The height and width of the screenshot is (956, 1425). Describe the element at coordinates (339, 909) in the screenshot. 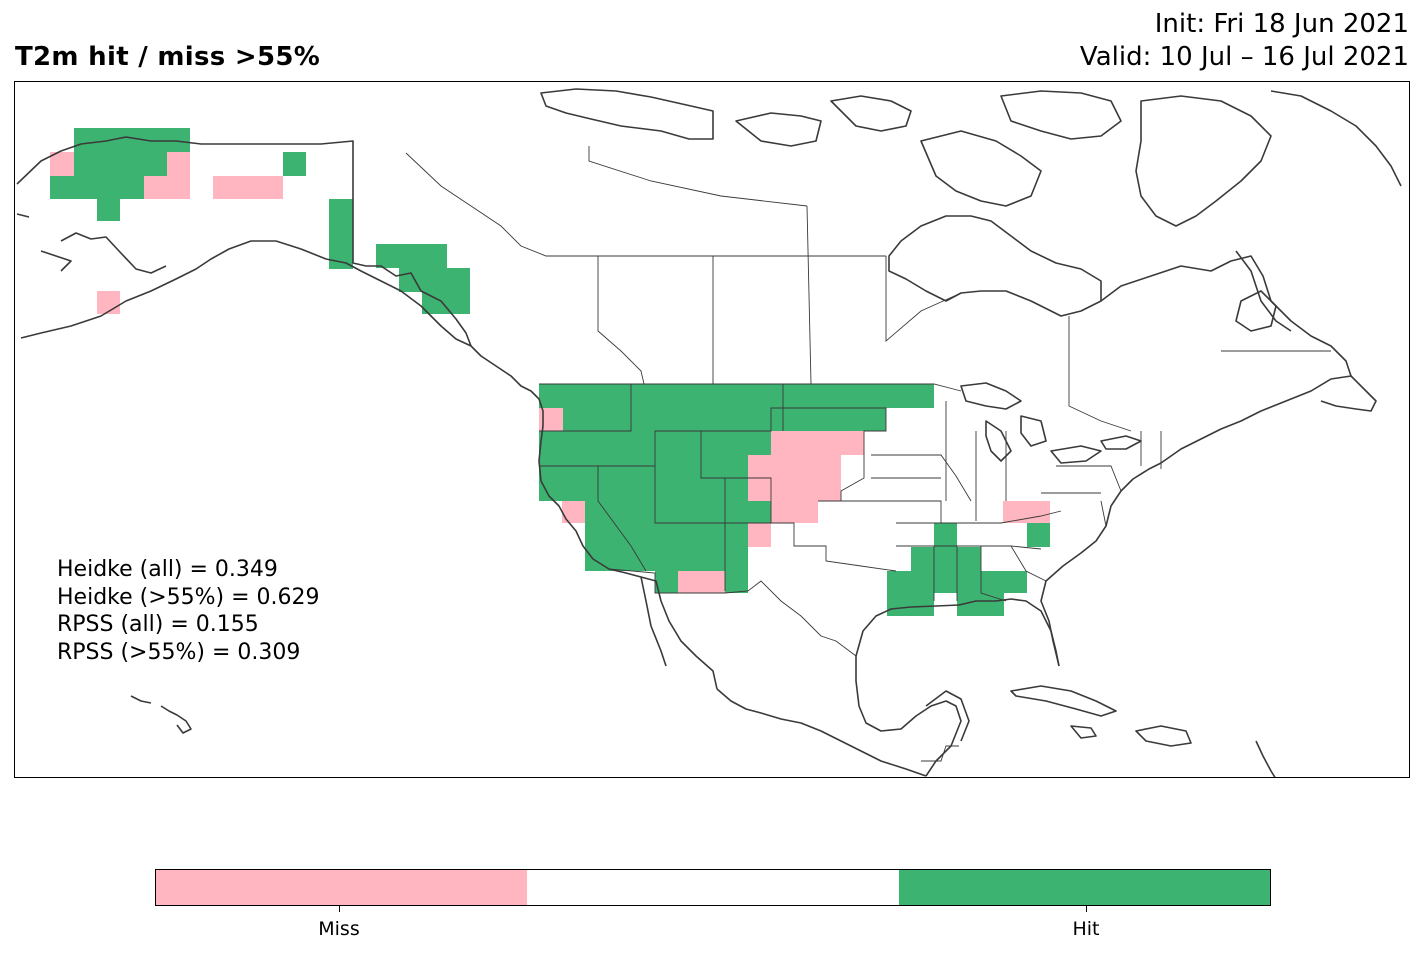

I see `colorbar-tick-miss` at that location.